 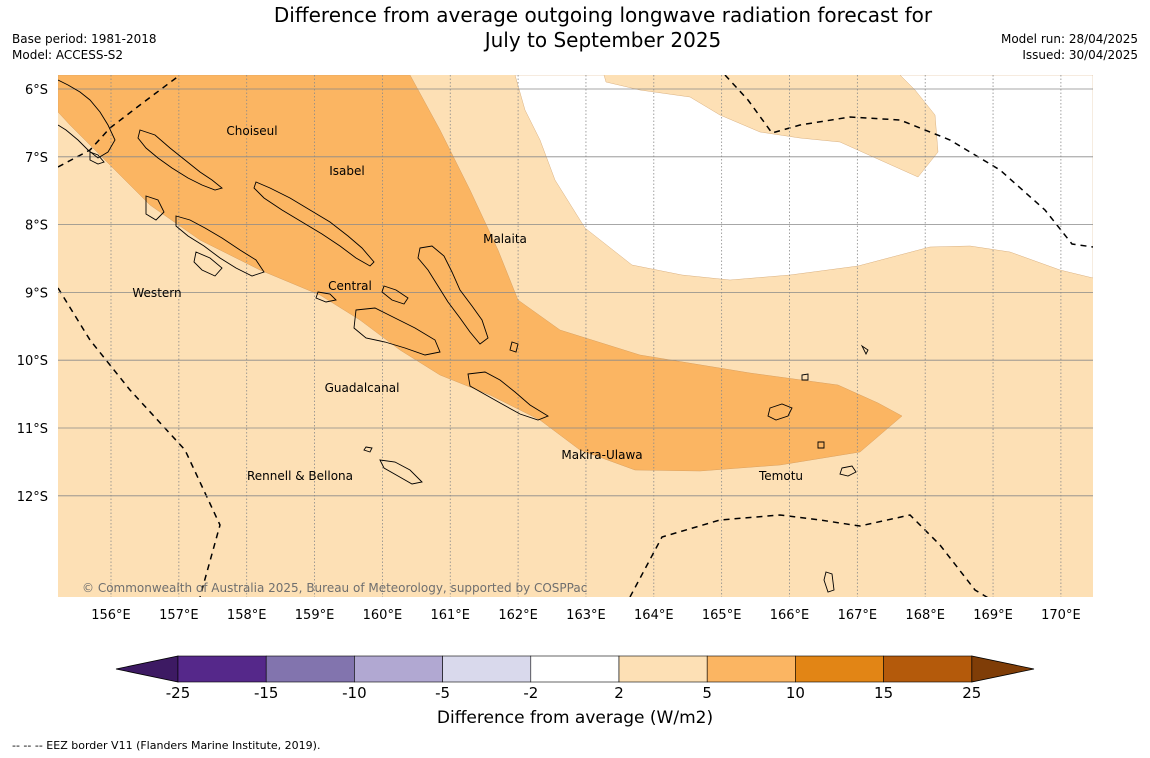 What do you see at coordinates (803, 178) in the screenshot?
I see `neutral-region` at bounding box center [803, 178].